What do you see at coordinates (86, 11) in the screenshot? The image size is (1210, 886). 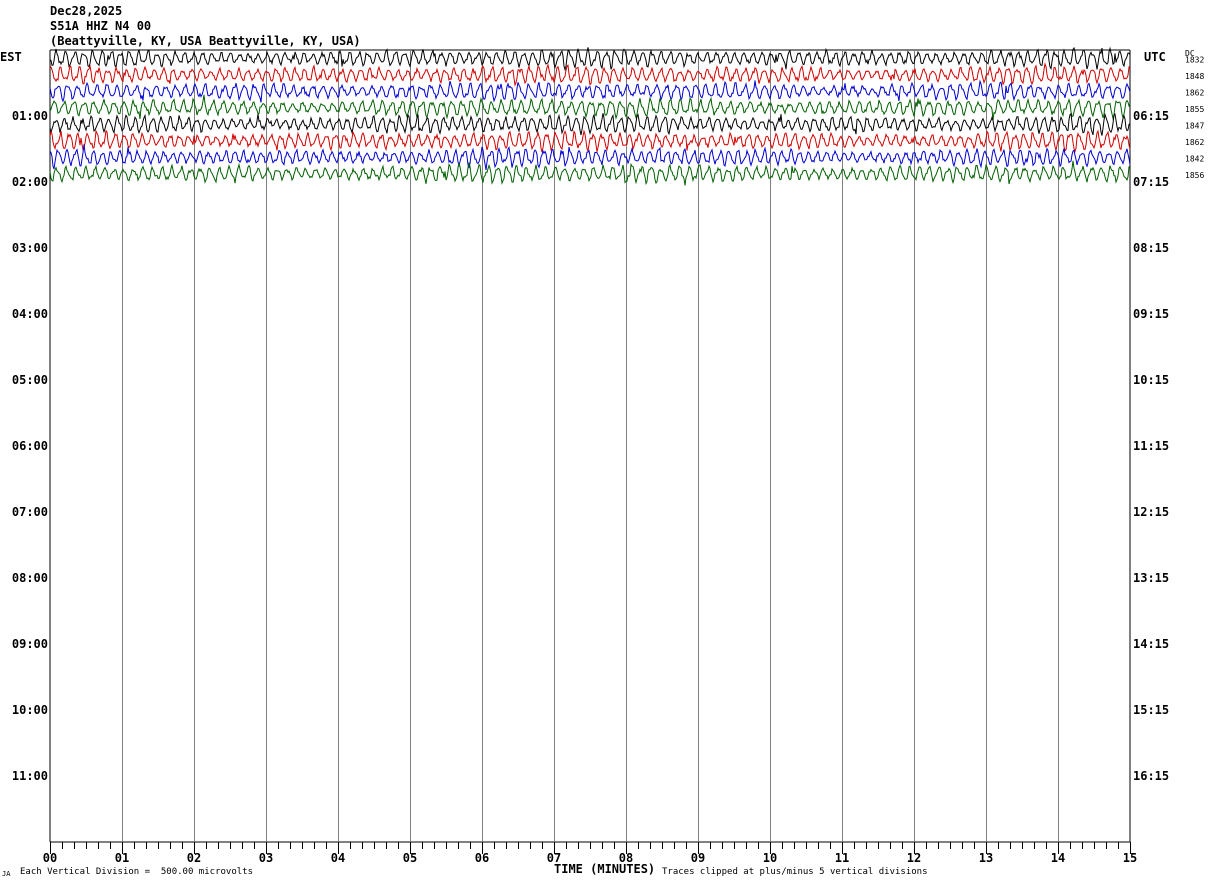 I see `date-label: Dec28,2025` at bounding box center [86, 11].